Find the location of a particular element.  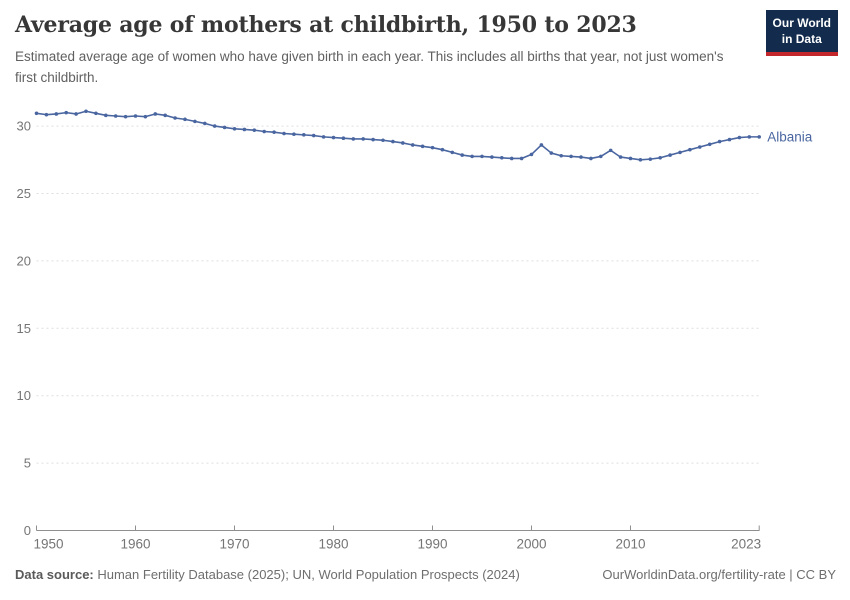

y-tick-label: 25 is located at coordinates (24, 193).